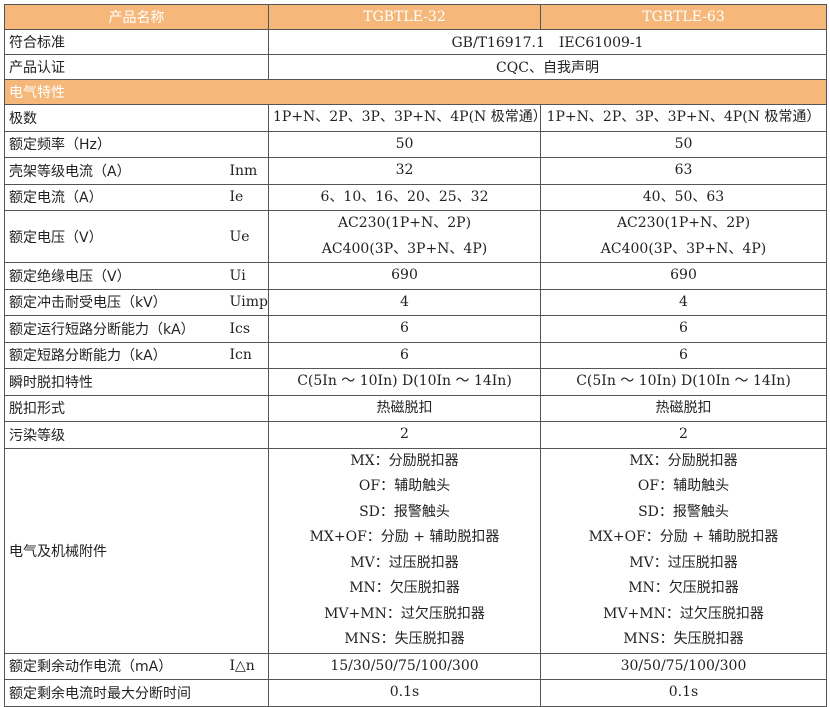 This screenshot has height=707, width=830. I want to click on row-value-2: 0.1s, so click(683, 693).